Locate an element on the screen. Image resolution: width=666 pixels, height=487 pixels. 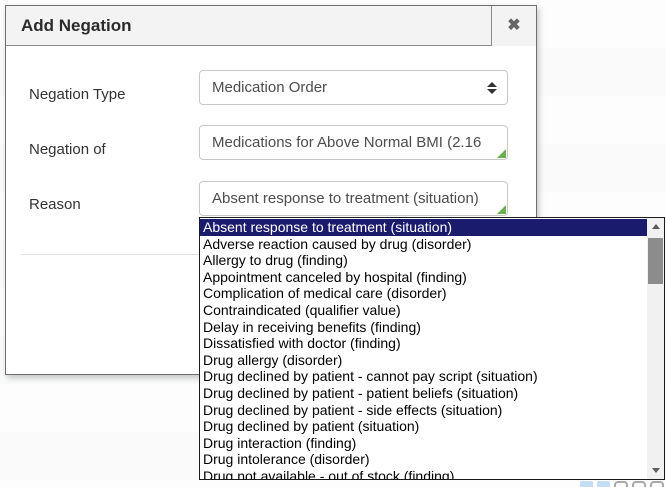
dropdown-option: Absent response to treatment (situation) is located at coordinates (423, 227).